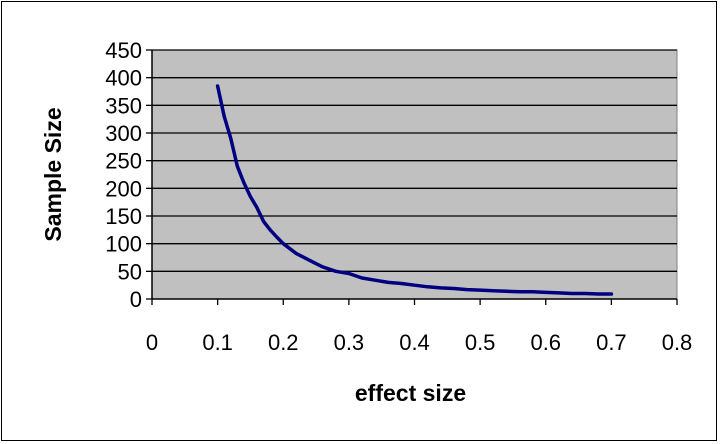 The width and height of the screenshot is (720, 444). I want to click on x-tick-label: 0.1, so click(217, 342).